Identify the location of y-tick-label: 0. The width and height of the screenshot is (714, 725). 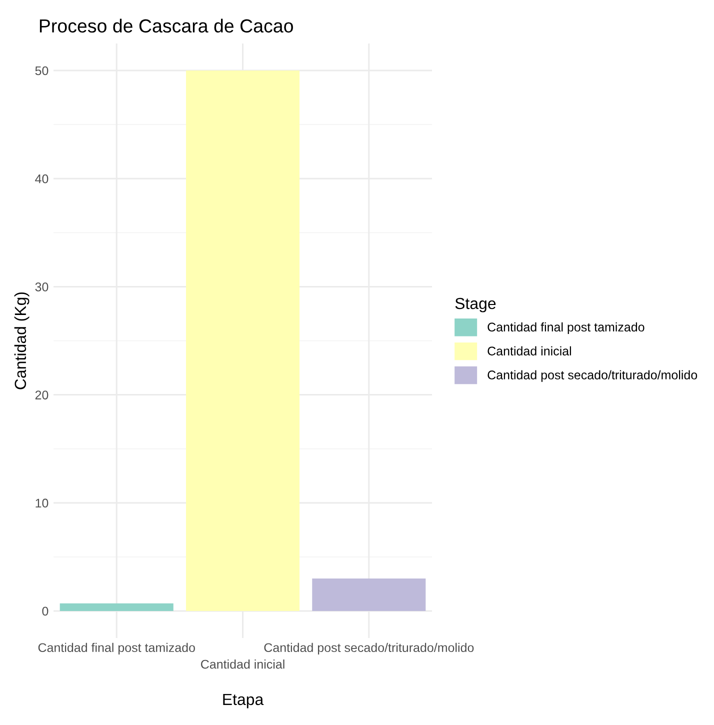
(45, 611).